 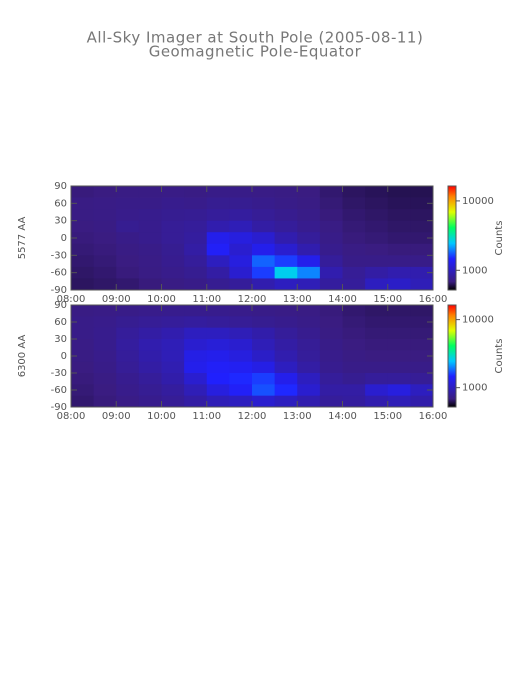 I want to click on y-tick-label: 0, so click(x=64, y=238).